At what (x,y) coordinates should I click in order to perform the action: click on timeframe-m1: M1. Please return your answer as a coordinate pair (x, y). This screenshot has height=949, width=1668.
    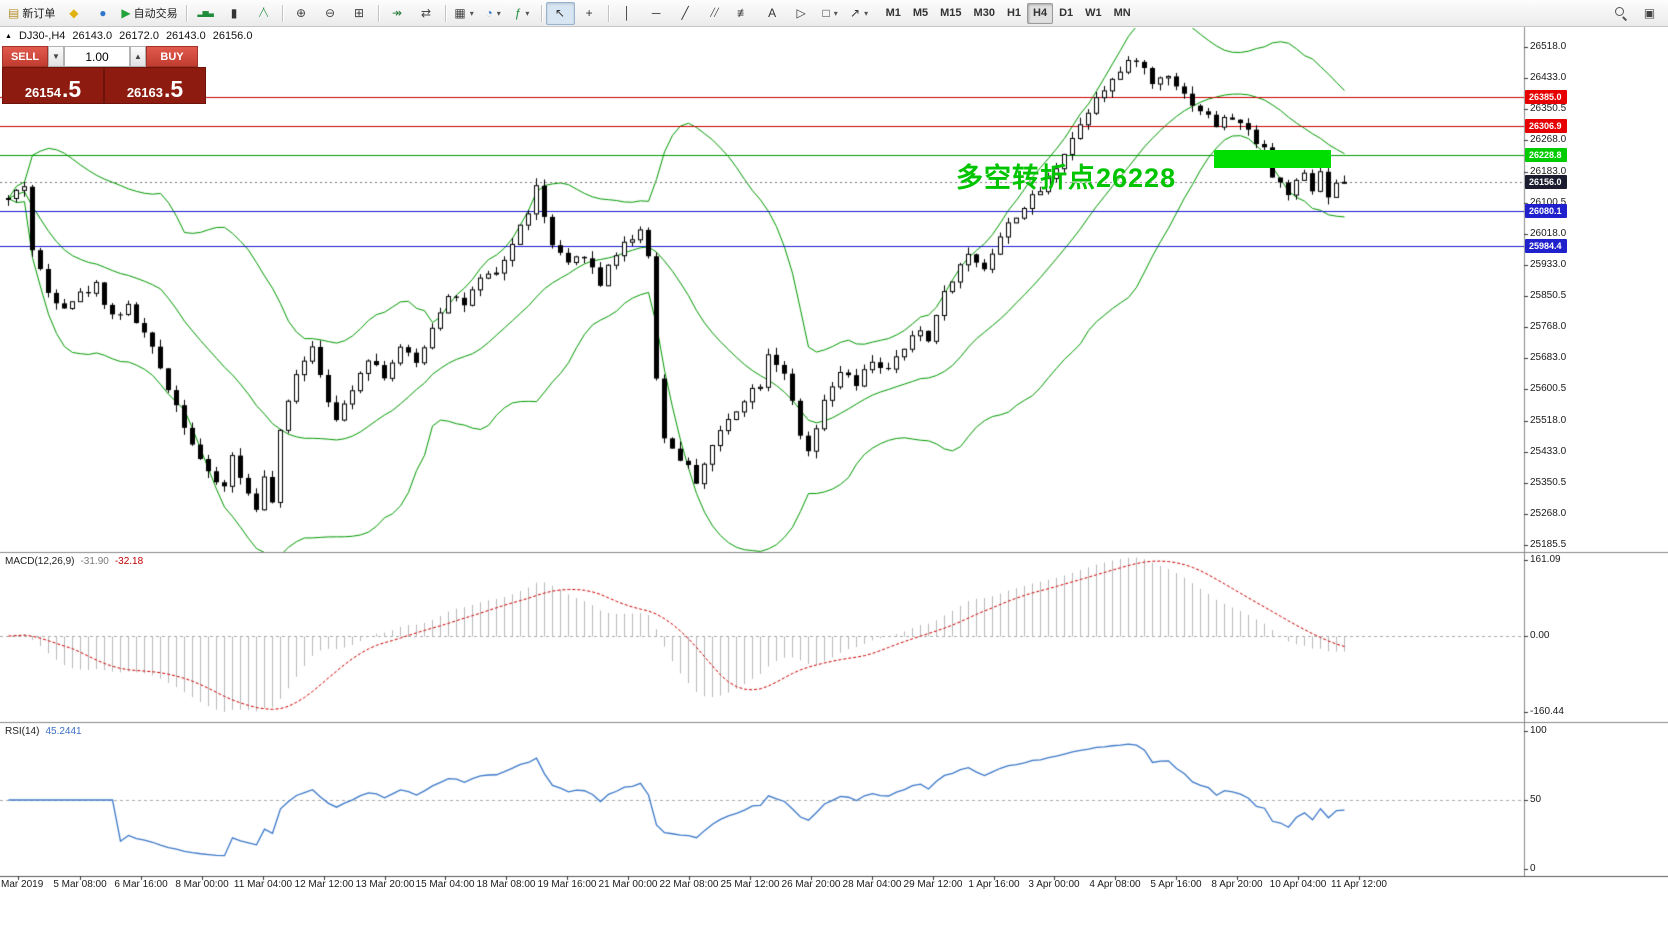
    Looking at the image, I should click on (893, 13).